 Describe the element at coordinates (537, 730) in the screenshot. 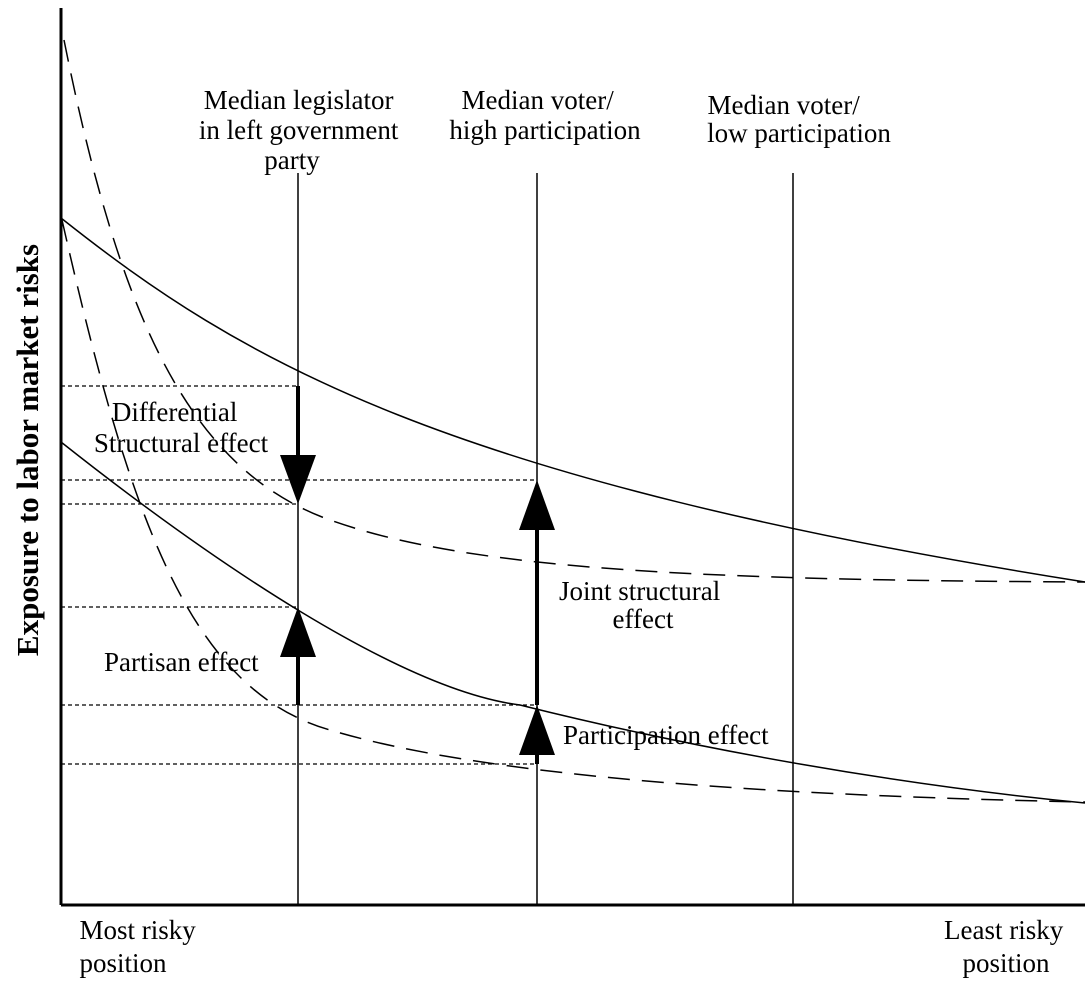

I see `participation-effect-arrowhead` at that location.